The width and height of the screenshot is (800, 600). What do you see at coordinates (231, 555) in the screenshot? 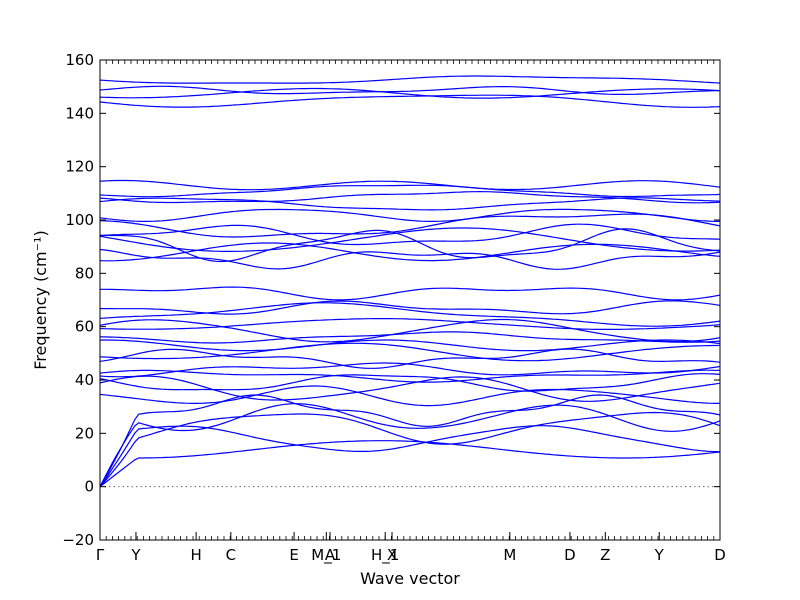
I see `x-tick-label: C` at bounding box center [231, 555].